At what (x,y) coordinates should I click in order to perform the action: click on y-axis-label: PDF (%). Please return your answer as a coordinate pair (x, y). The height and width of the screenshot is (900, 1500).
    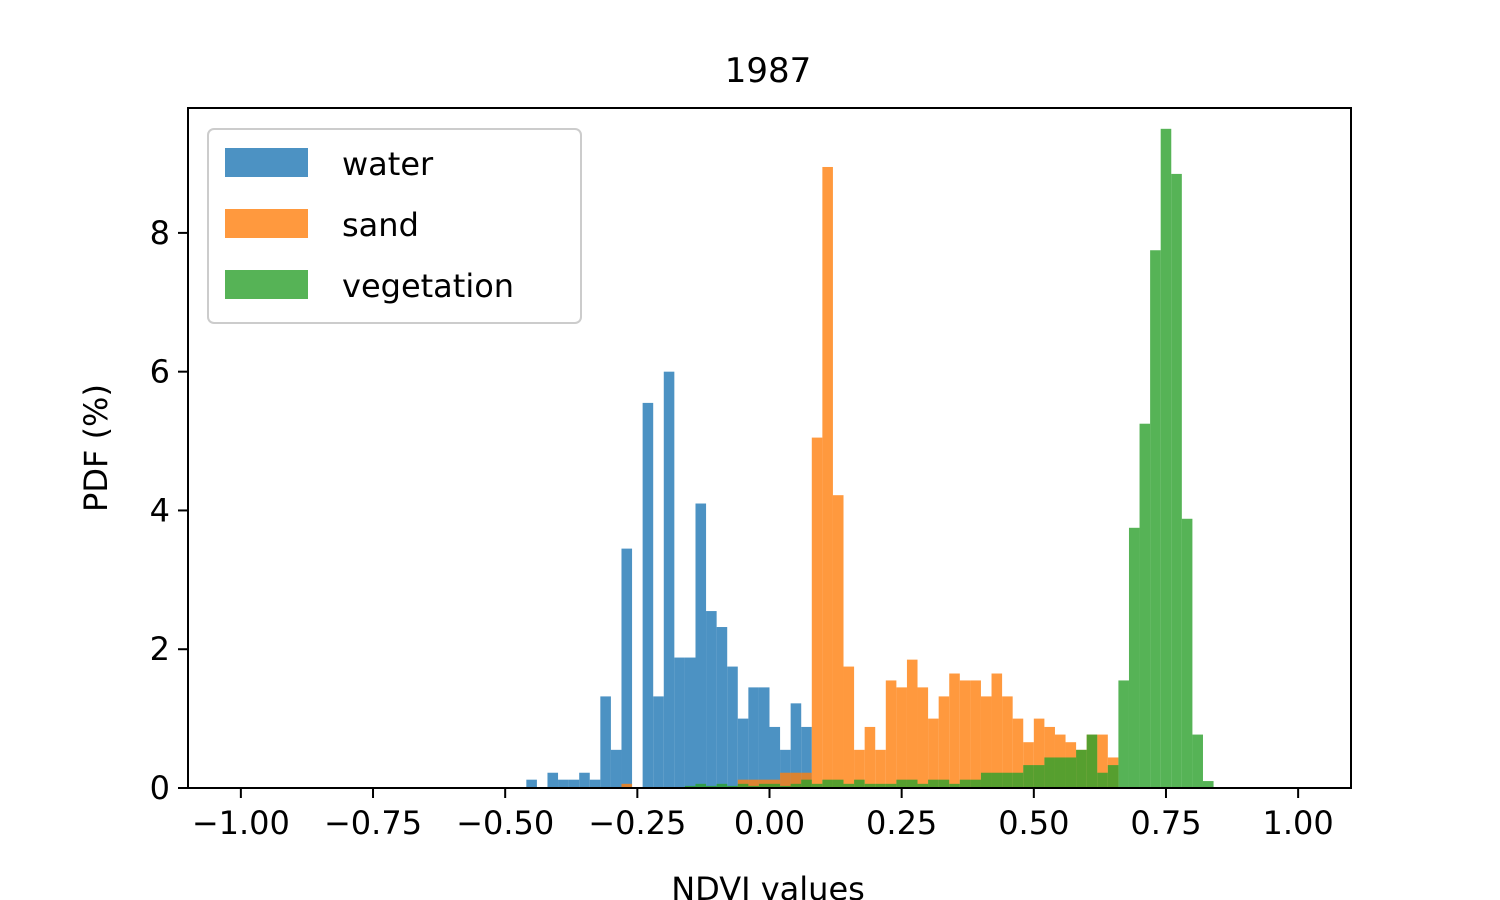
    Looking at the image, I should click on (96, 448).